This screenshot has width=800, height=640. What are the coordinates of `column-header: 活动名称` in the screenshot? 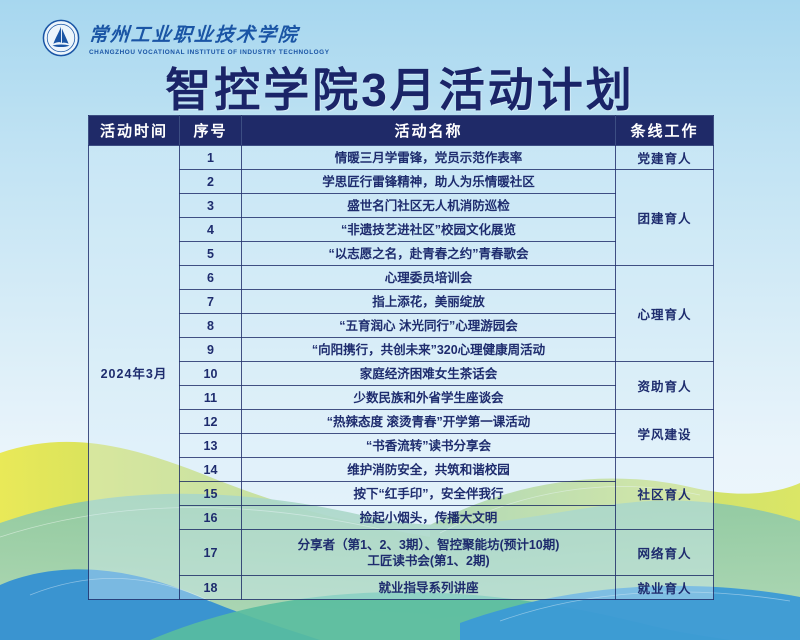 It's located at (428, 130).